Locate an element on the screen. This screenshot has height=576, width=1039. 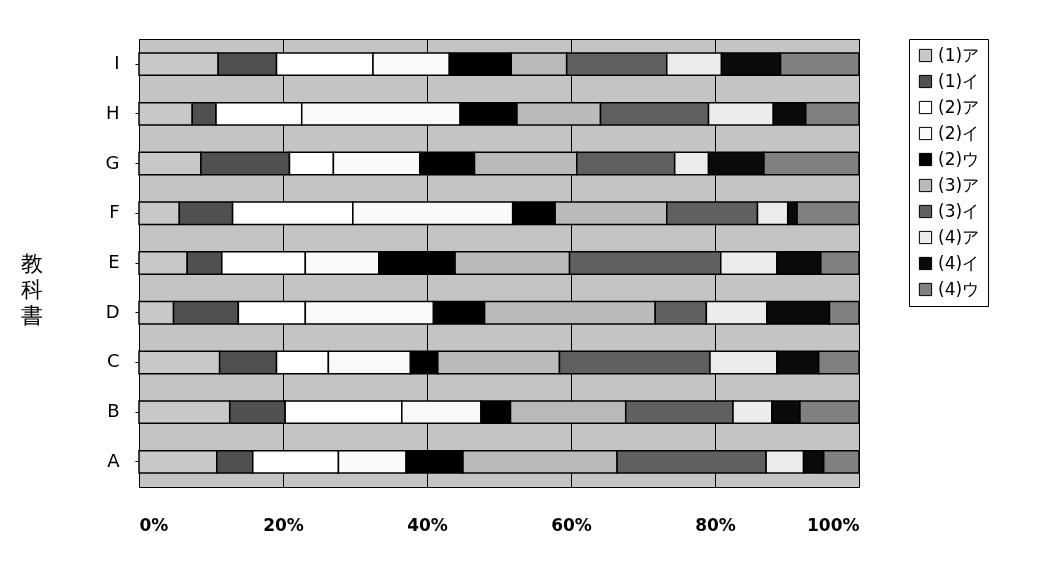
y-tick-label: E is located at coordinates (114, 261).